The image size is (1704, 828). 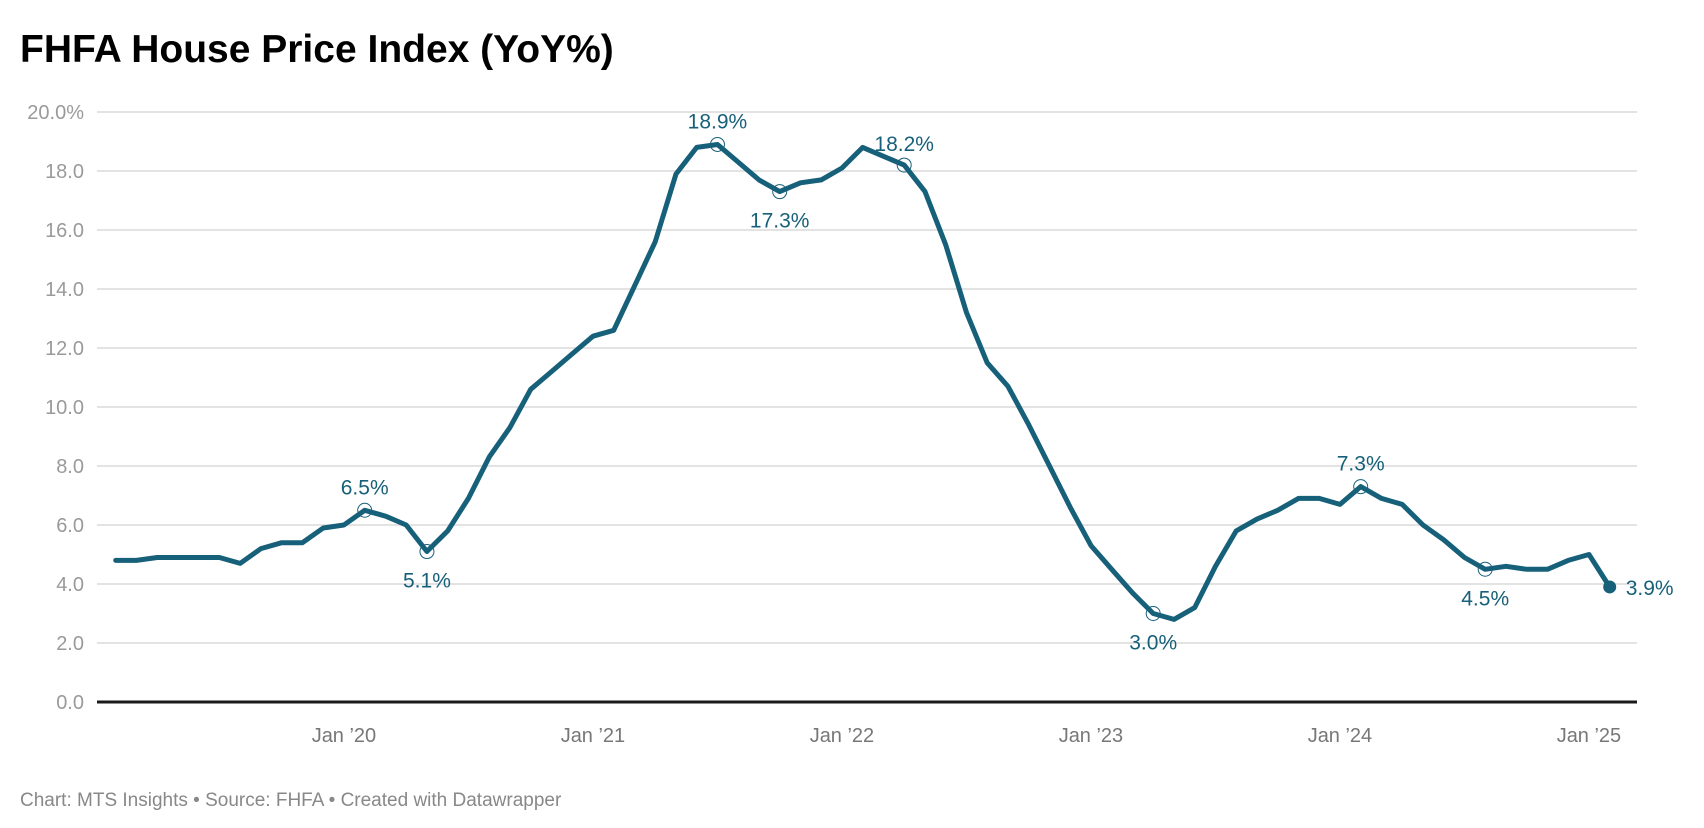 I want to click on annotation-label: 4.5%, so click(x=1485, y=598).